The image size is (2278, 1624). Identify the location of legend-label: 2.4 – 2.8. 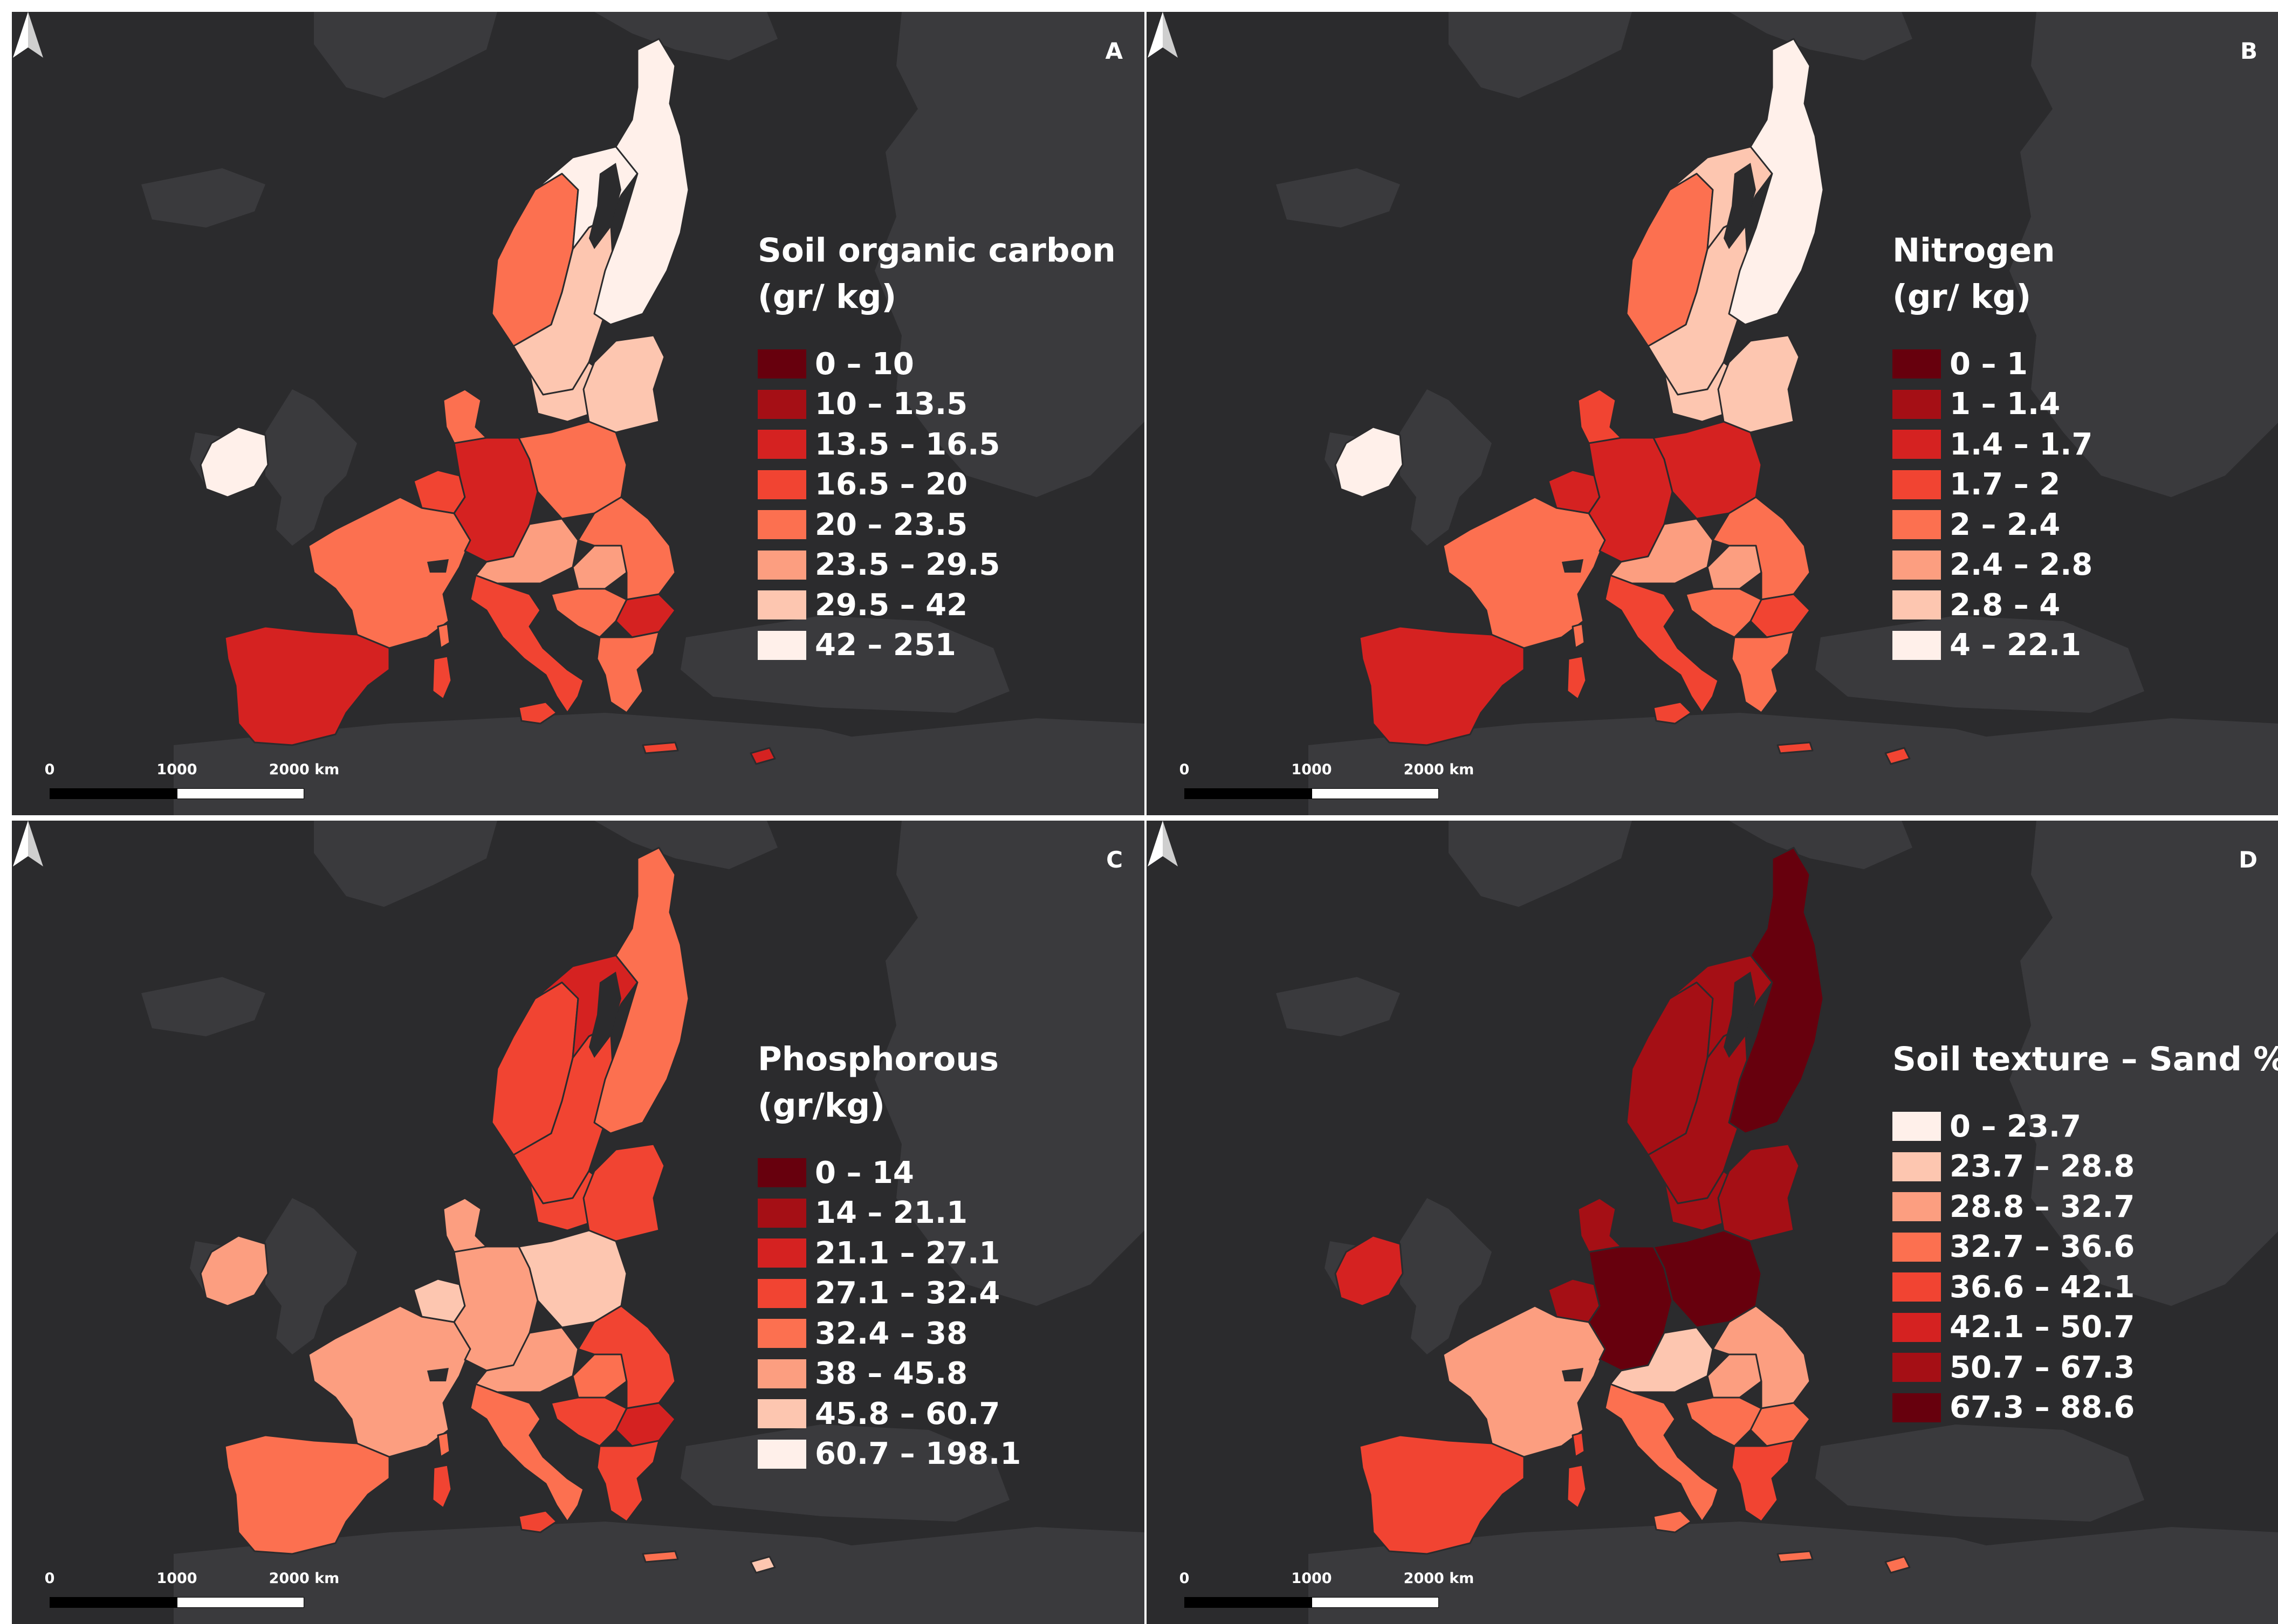
(2021, 565).